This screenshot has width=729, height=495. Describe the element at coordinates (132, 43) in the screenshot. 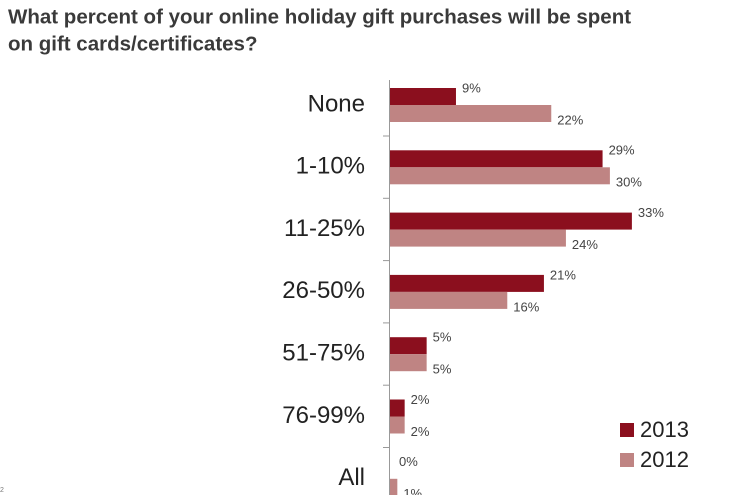

I see `chart-title: on gift cards/certificates?` at that location.